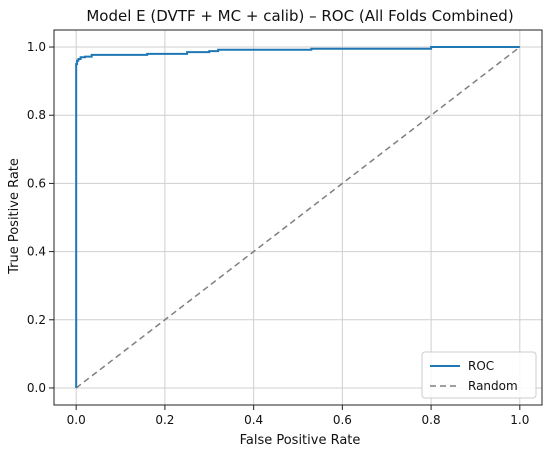 The width and height of the screenshot is (550, 452). Describe the element at coordinates (36, 388) in the screenshot. I see `y-tick-label: 0.0` at that location.